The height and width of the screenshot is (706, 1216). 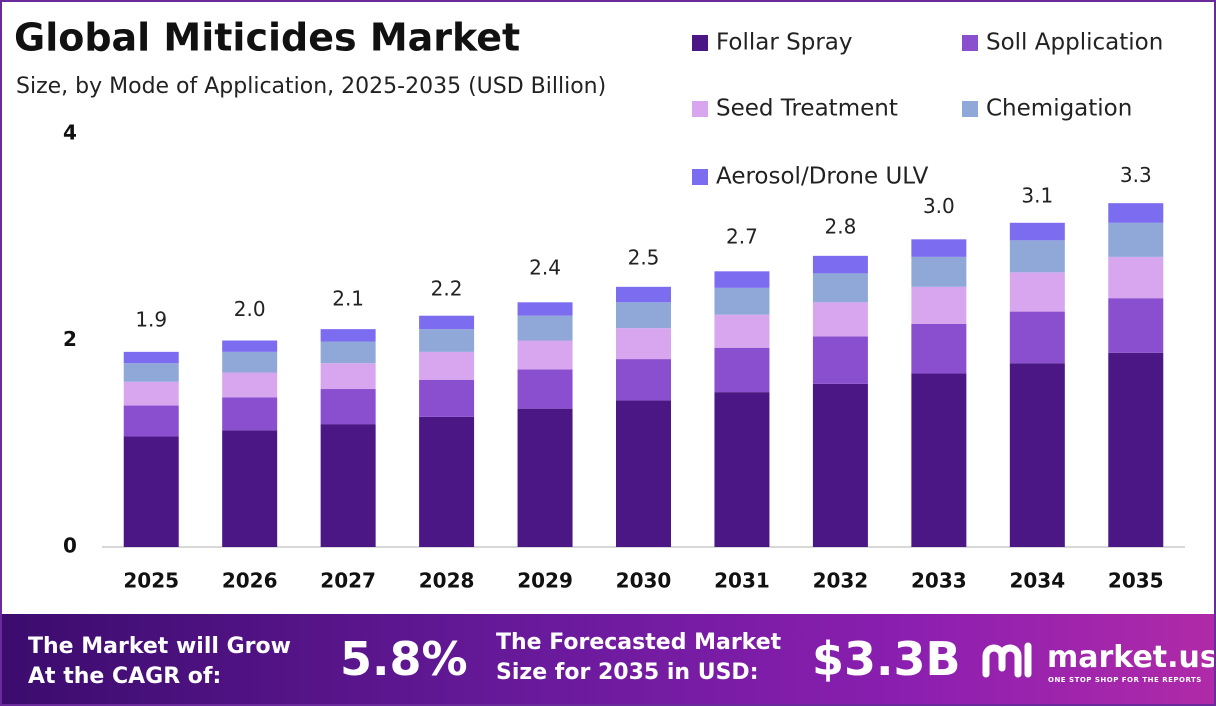 I want to click on total-label: 3.1, so click(x=1037, y=195).